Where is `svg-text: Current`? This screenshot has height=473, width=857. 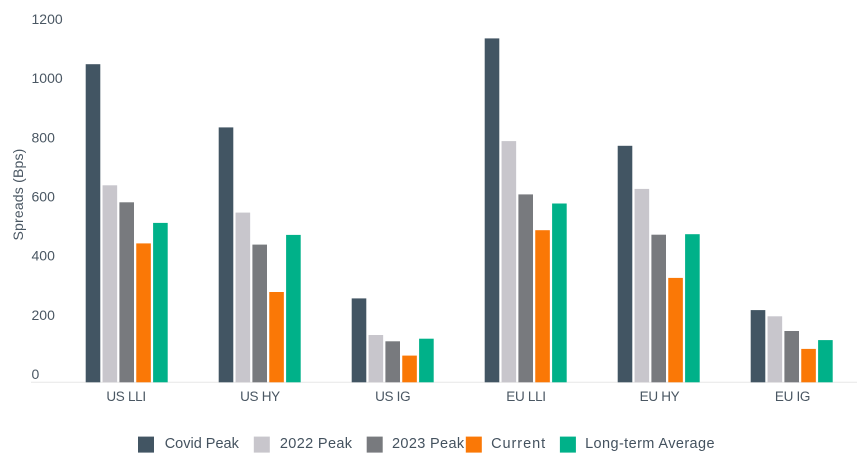
svg-text: Current is located at coordinates (518, 444).